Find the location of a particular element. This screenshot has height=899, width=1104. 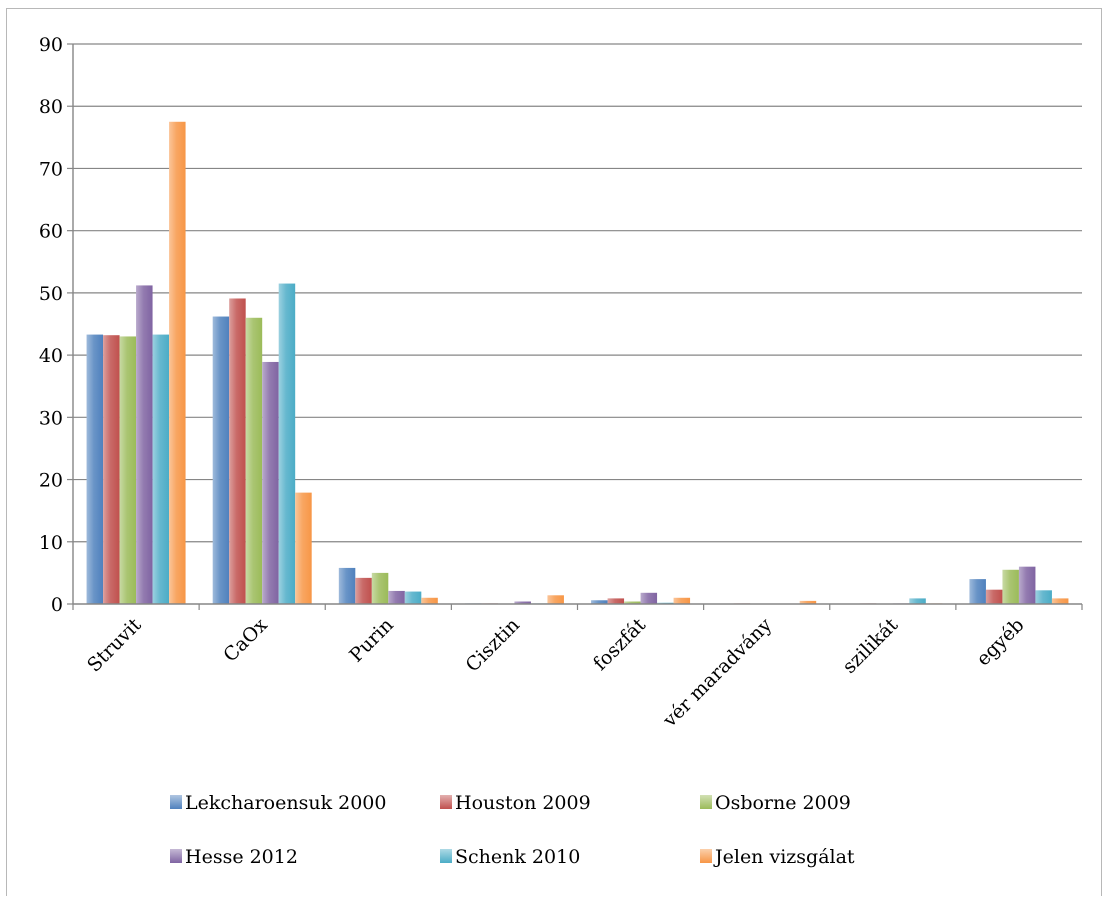

legend-label-4: Schenk 2010 is located at coordinates (517, 857).